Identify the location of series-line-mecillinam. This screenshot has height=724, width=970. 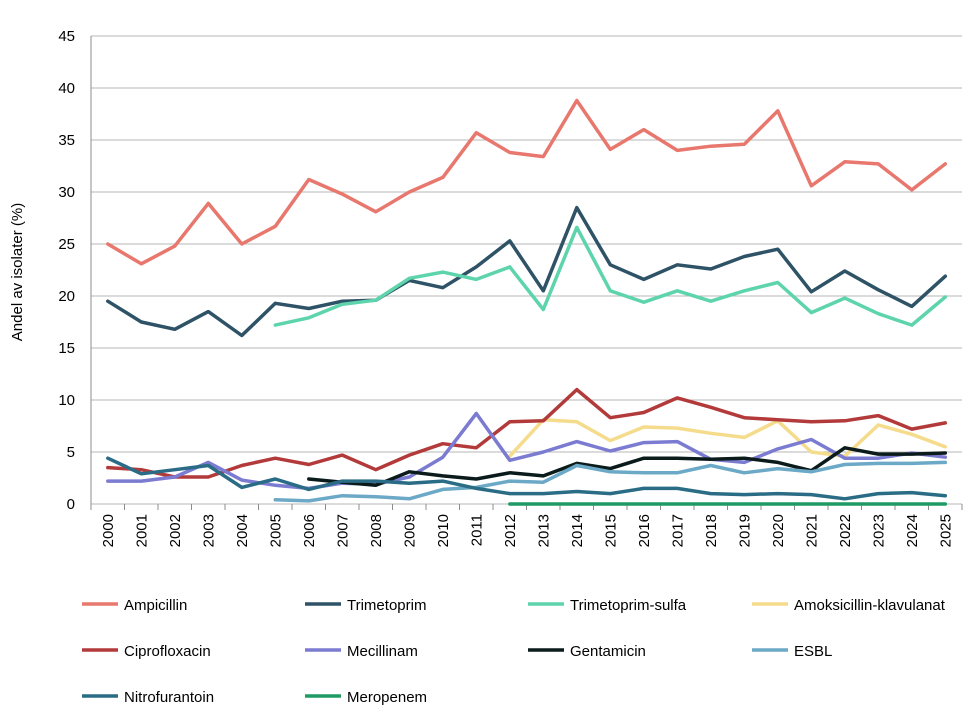
(527, 451).